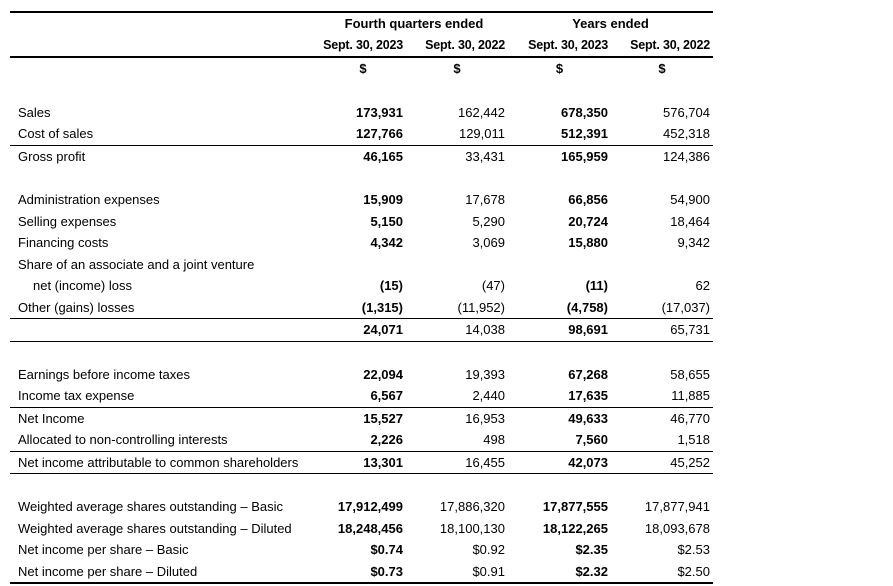 This screenshot has height=586, width=893. I want to click on row-label: Net income per share – Basic, so click(103, 549).